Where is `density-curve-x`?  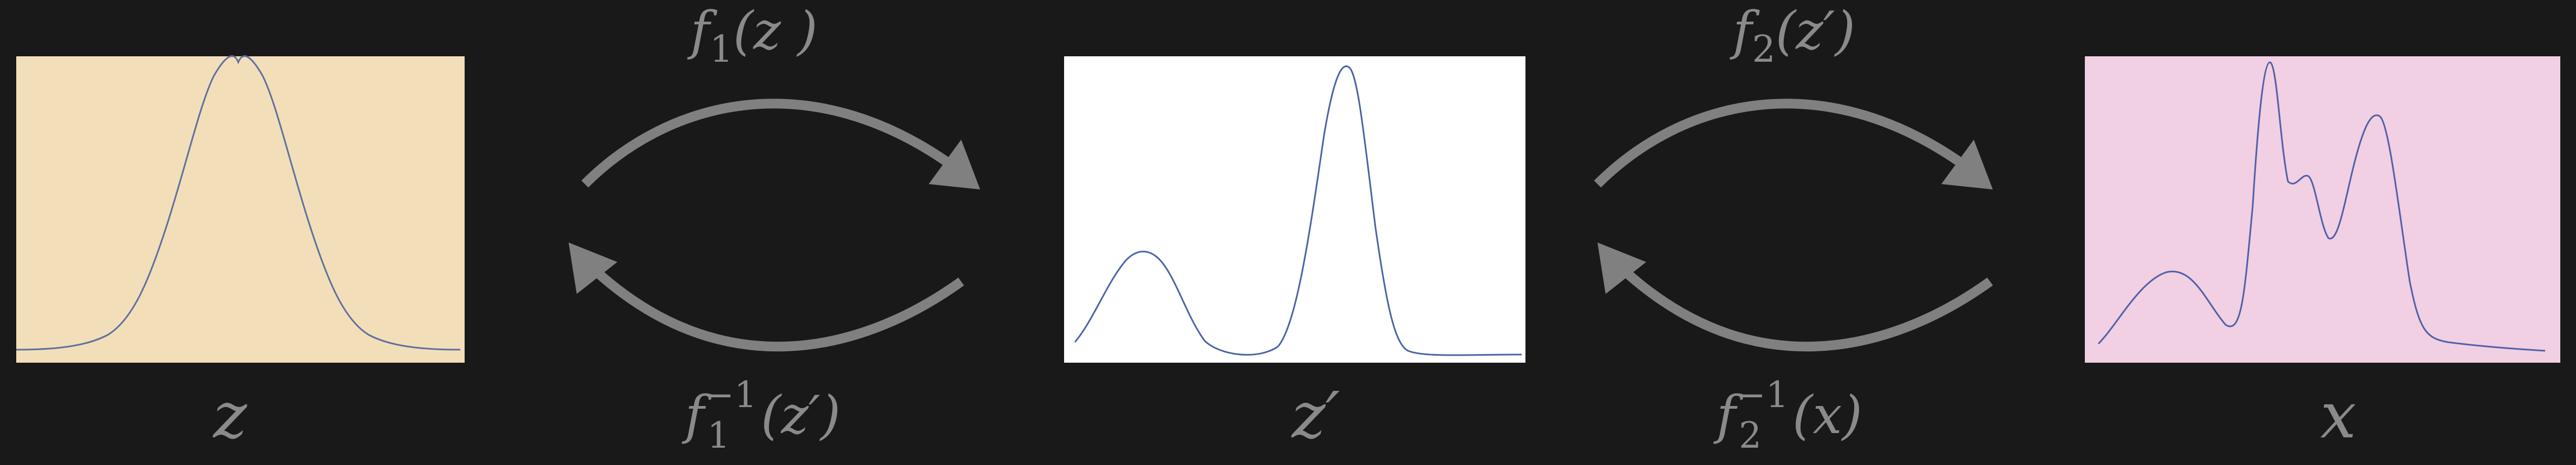 density-curve-x is located at coordinates (2321, 207).